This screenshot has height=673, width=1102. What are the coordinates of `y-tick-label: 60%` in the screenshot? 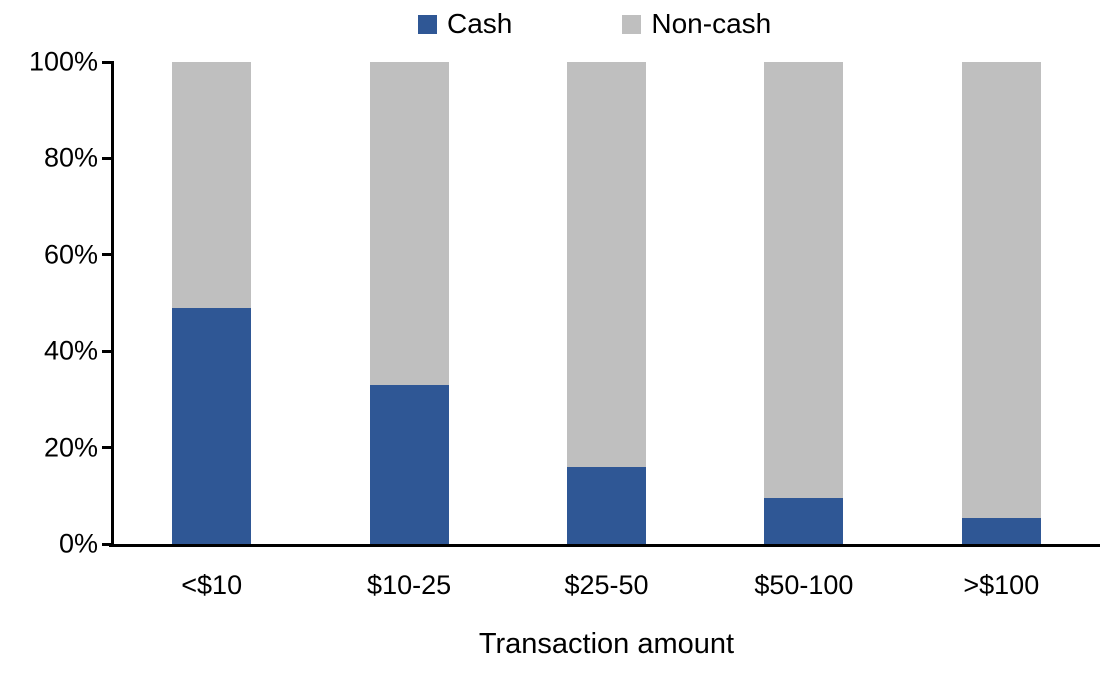 It's located at (70, 254).